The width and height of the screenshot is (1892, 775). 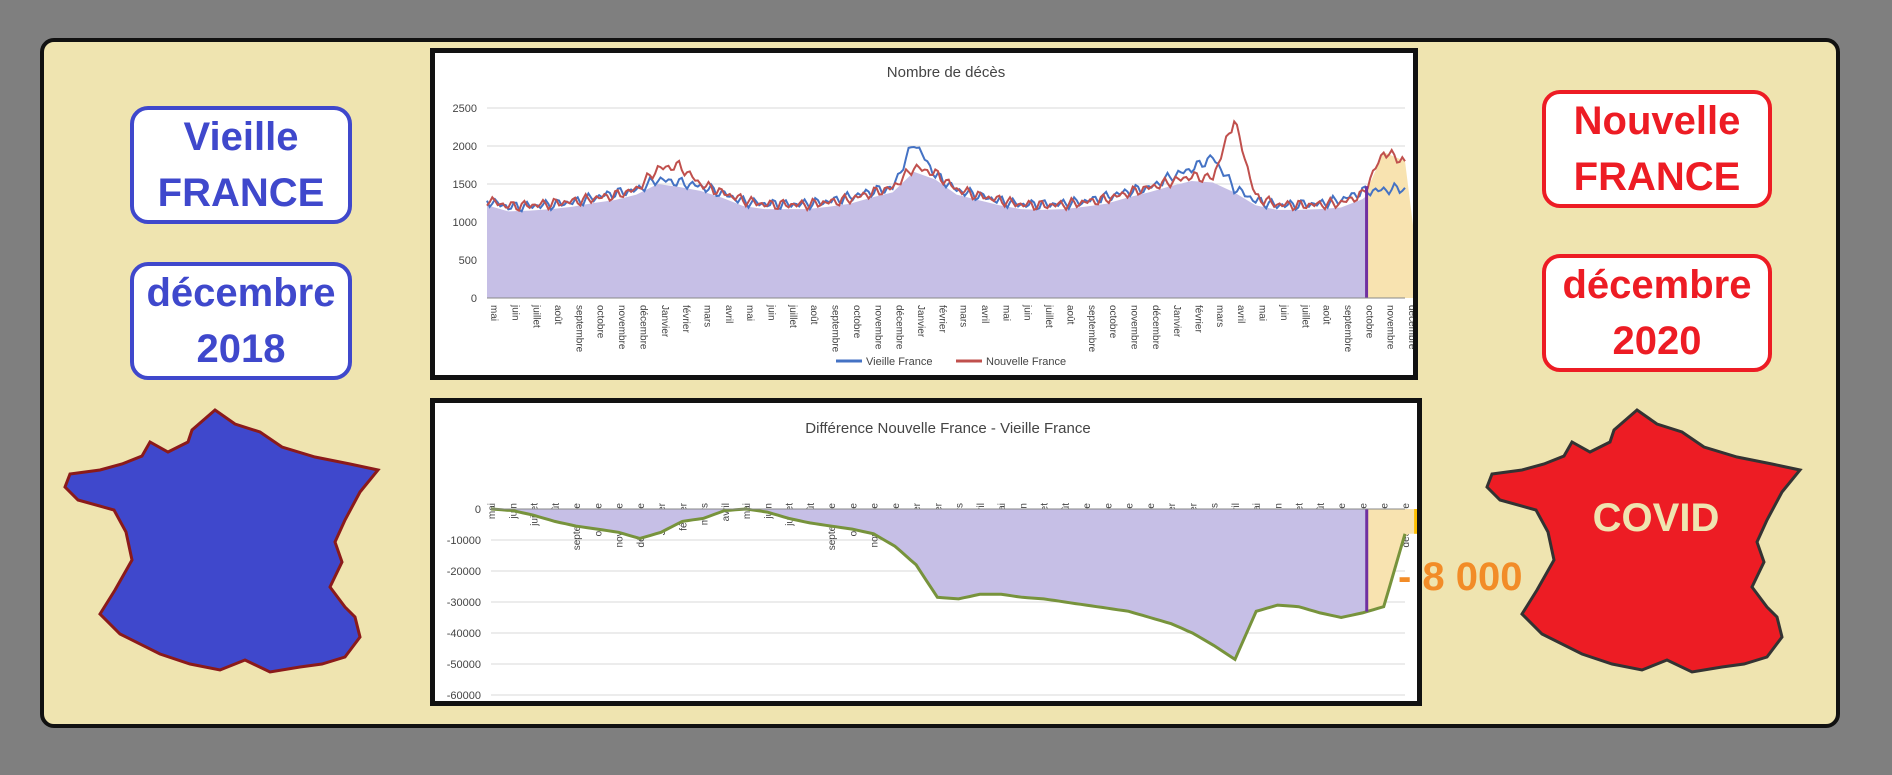 I want to click on france-shape-blue, so click(x=222, y=541).